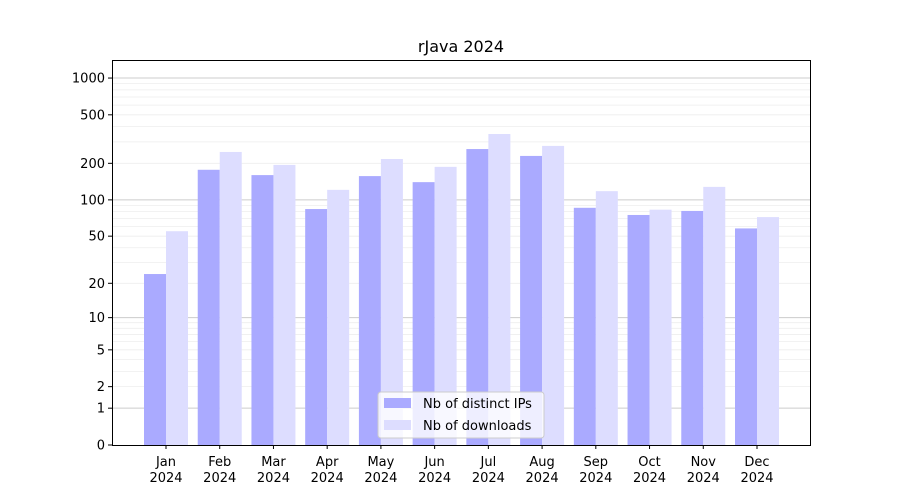 The height and width of the screenshot is (504, 900). I want to click on legend-swatch-downloads, so click(397, 425).